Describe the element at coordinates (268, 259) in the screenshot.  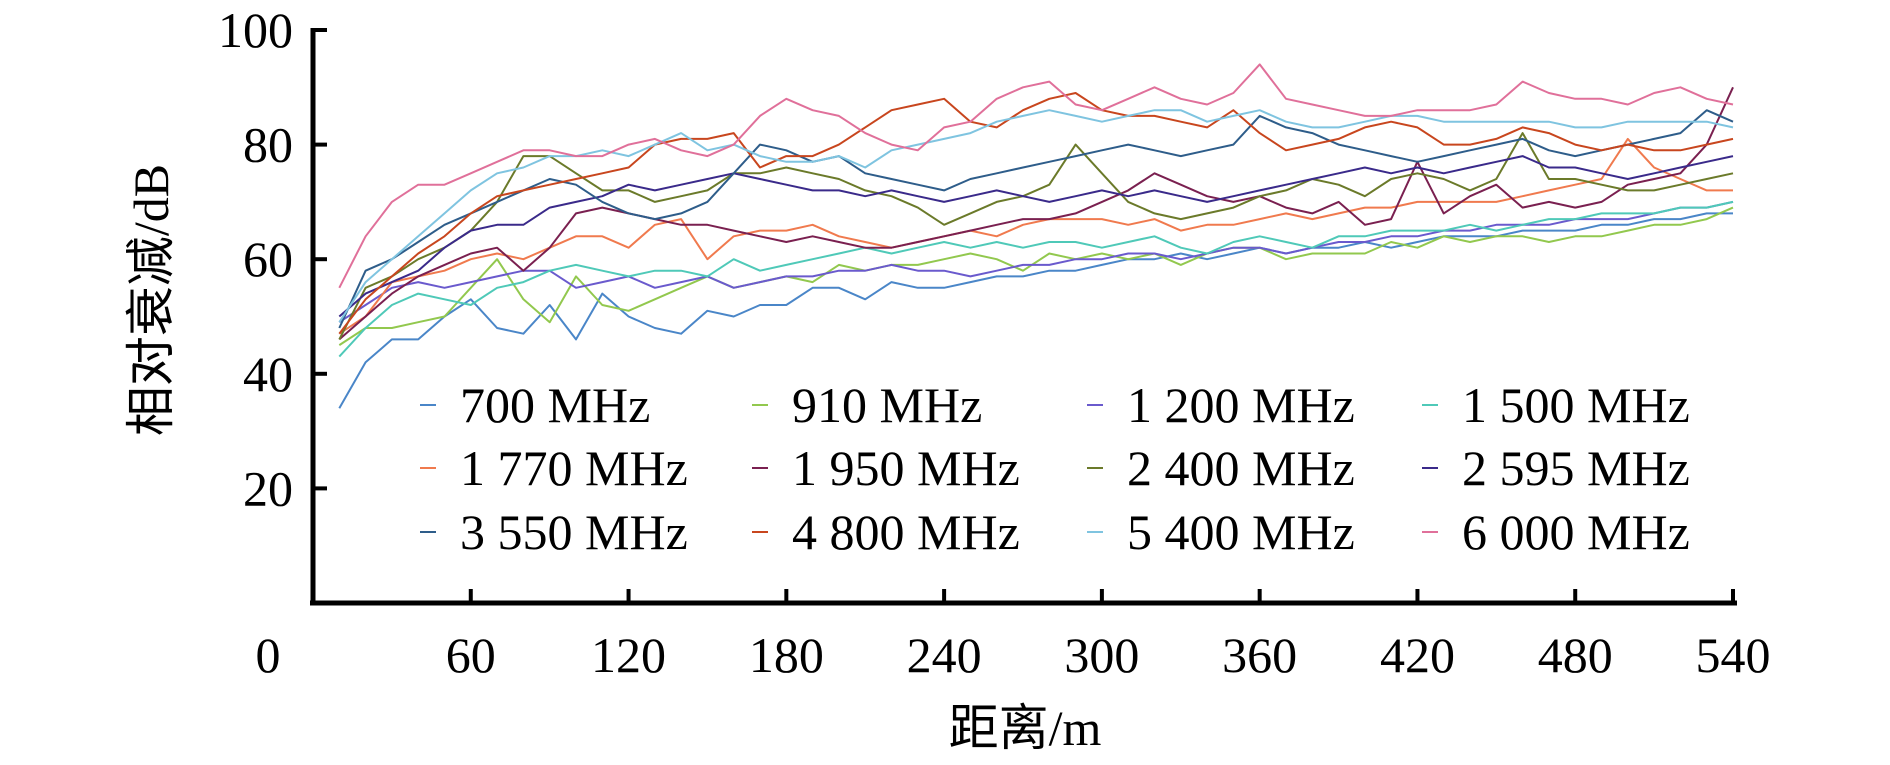
I see `y-tick-label: 60` at that location.